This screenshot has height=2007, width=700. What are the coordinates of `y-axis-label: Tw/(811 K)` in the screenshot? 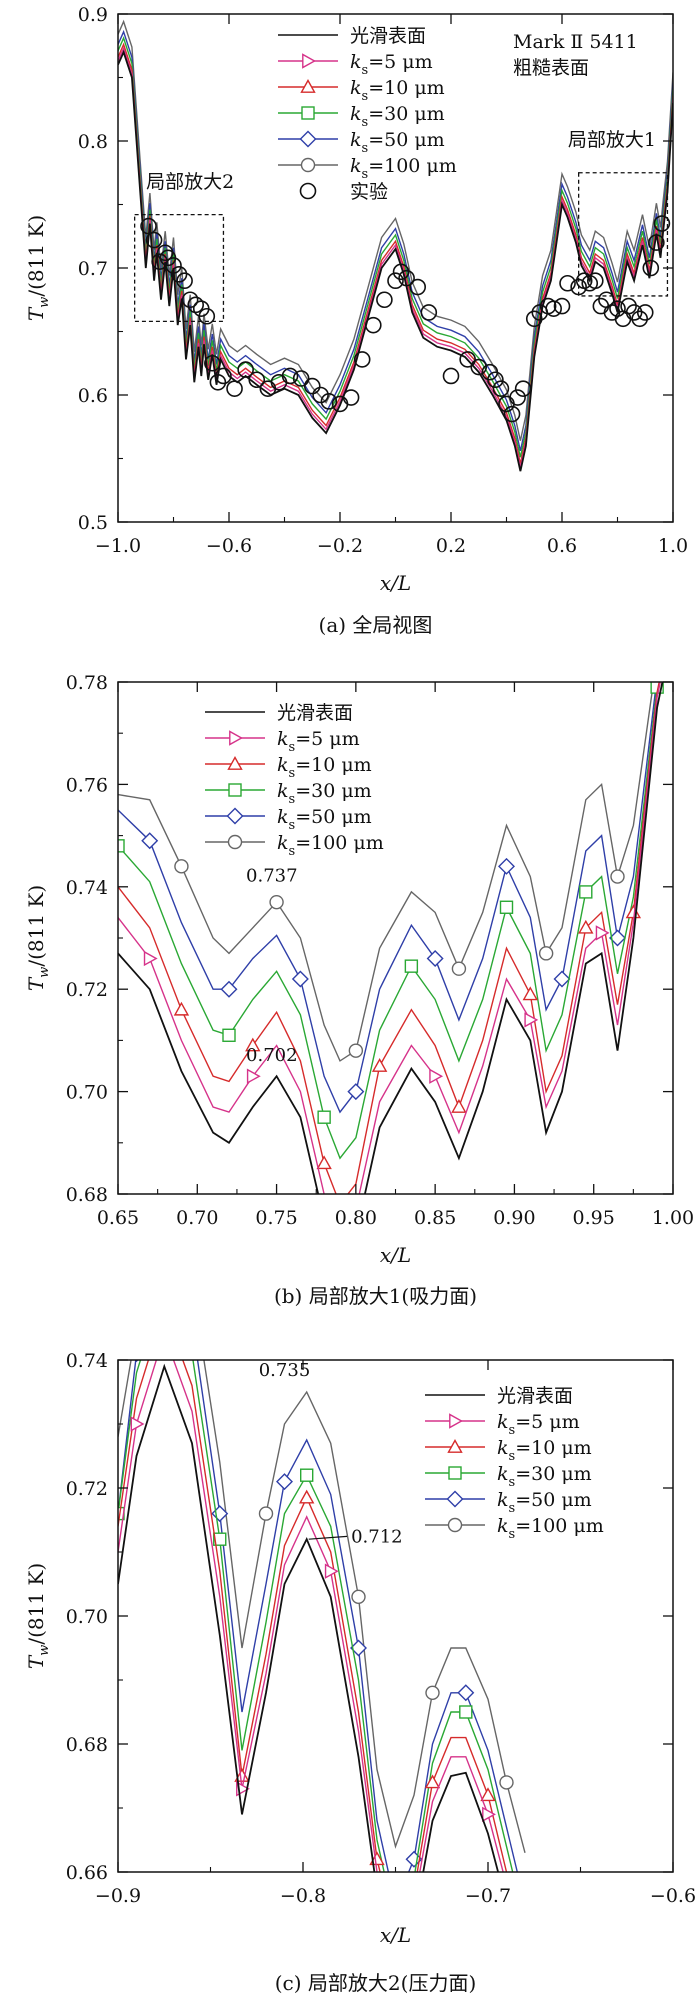 It's located at (38, 268).